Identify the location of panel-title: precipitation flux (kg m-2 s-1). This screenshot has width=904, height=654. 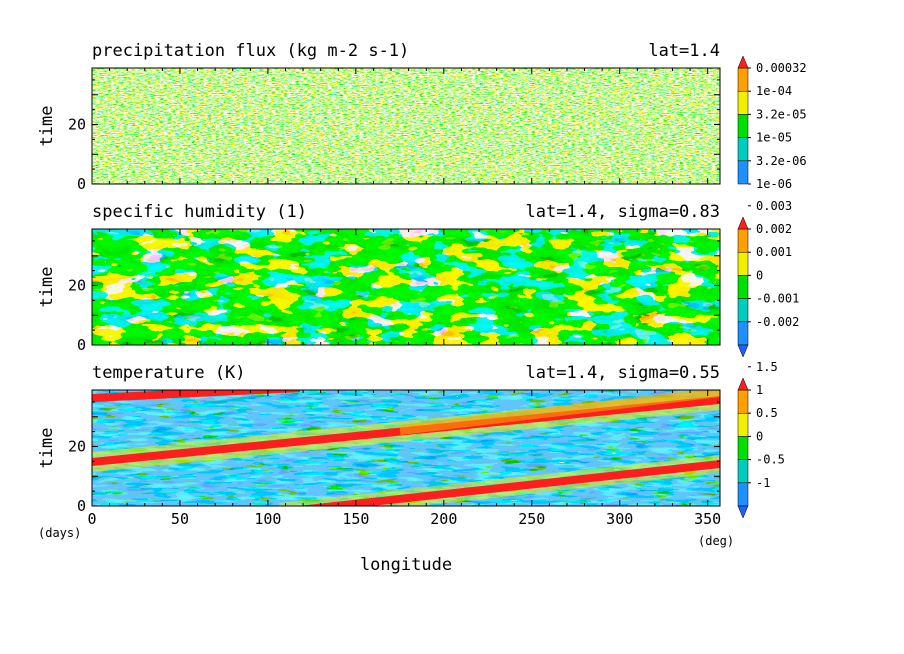
(250, 51).